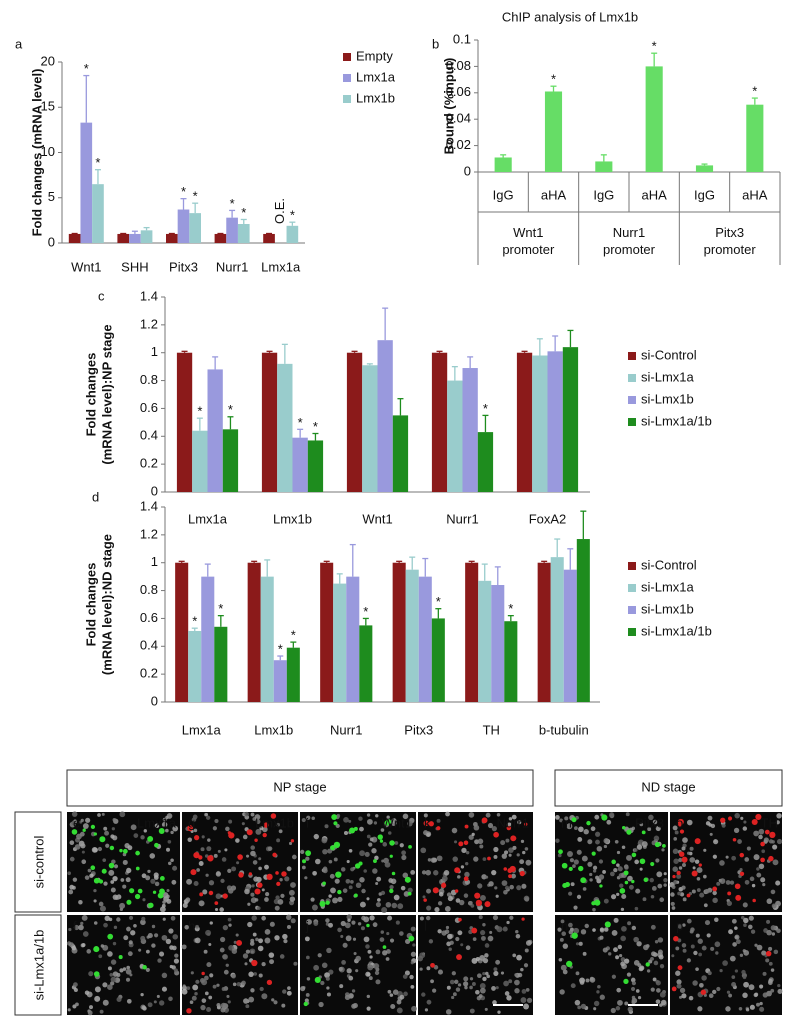 The height and width of the screenshot is (1023, 800). What do you see at coordinates (232, 266) in the screenshot?
I see `x-tick-label: Nurr1` at bounding box center [232, 266].